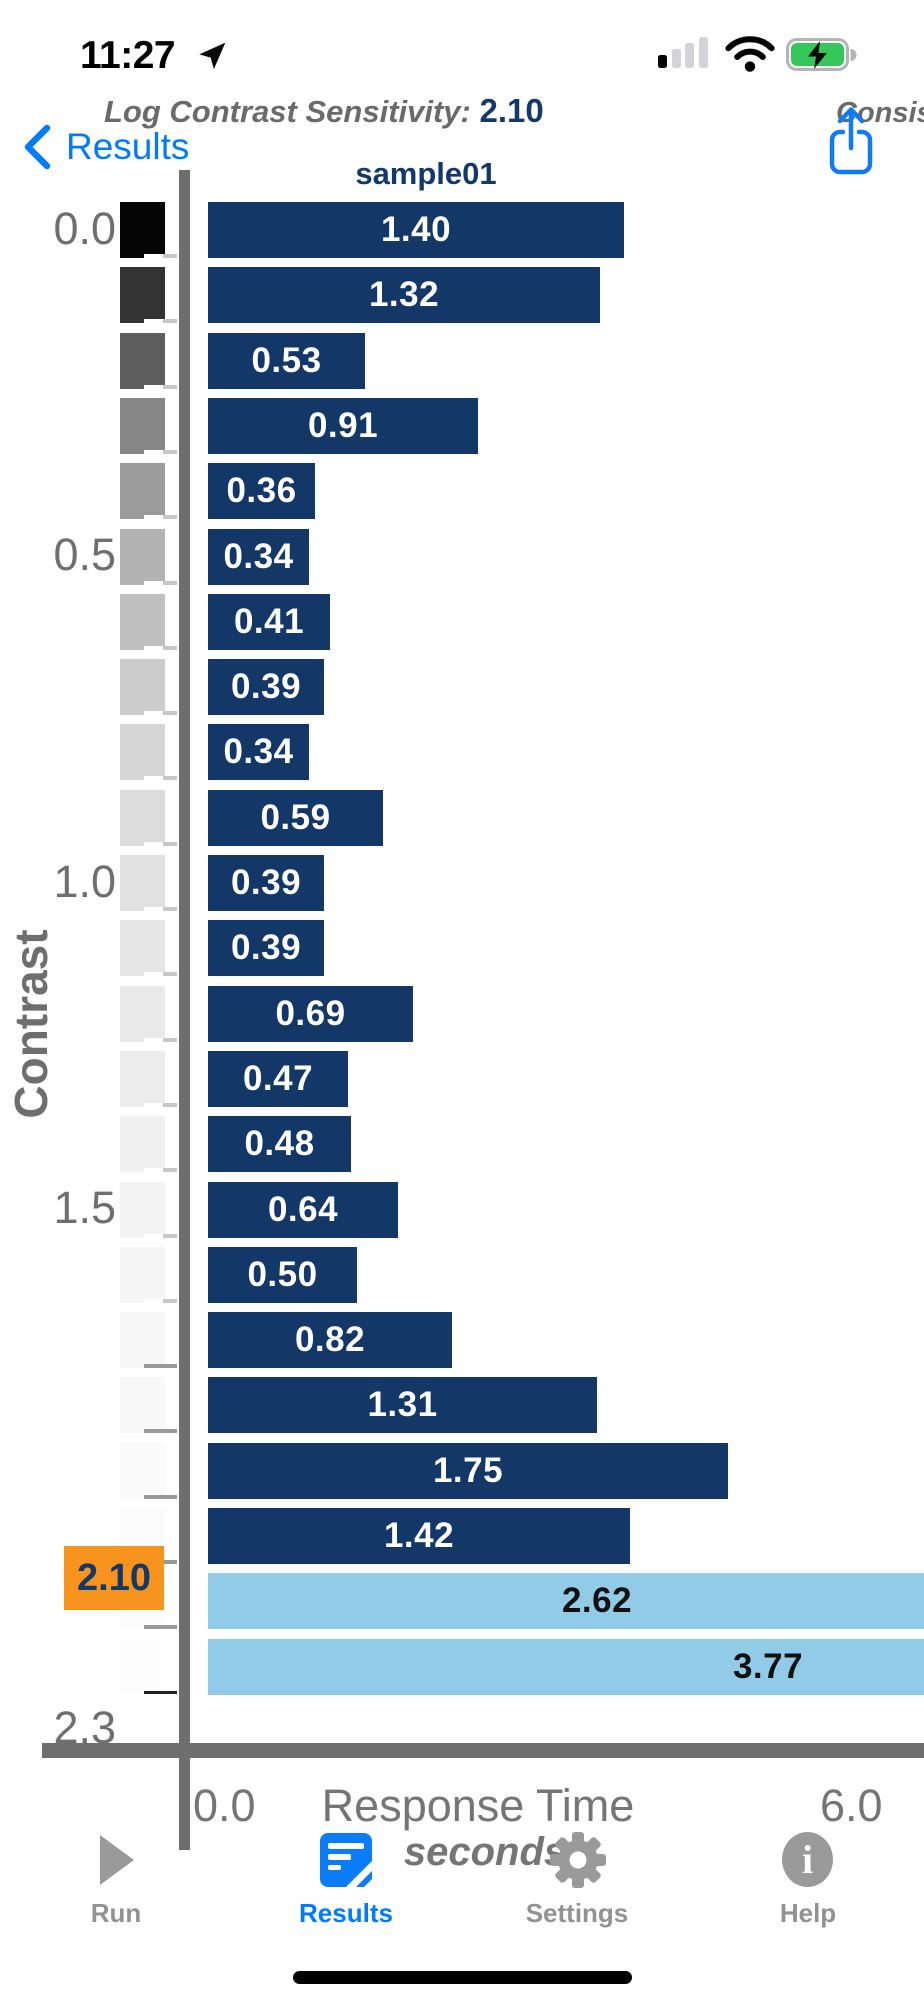 This screenshot has width=924, height=2000. What do you see at coordinates (462, 1977) in the screenshot?
I see `home-indicator` at bounding box center [462, 1977].